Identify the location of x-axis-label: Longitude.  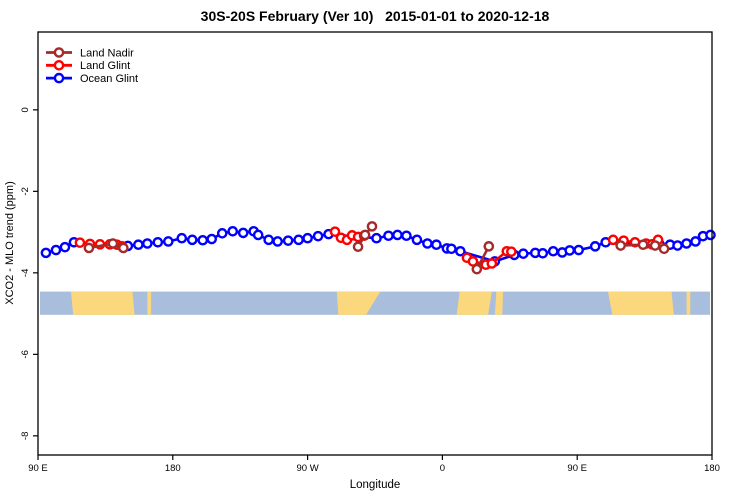
(375, 485).